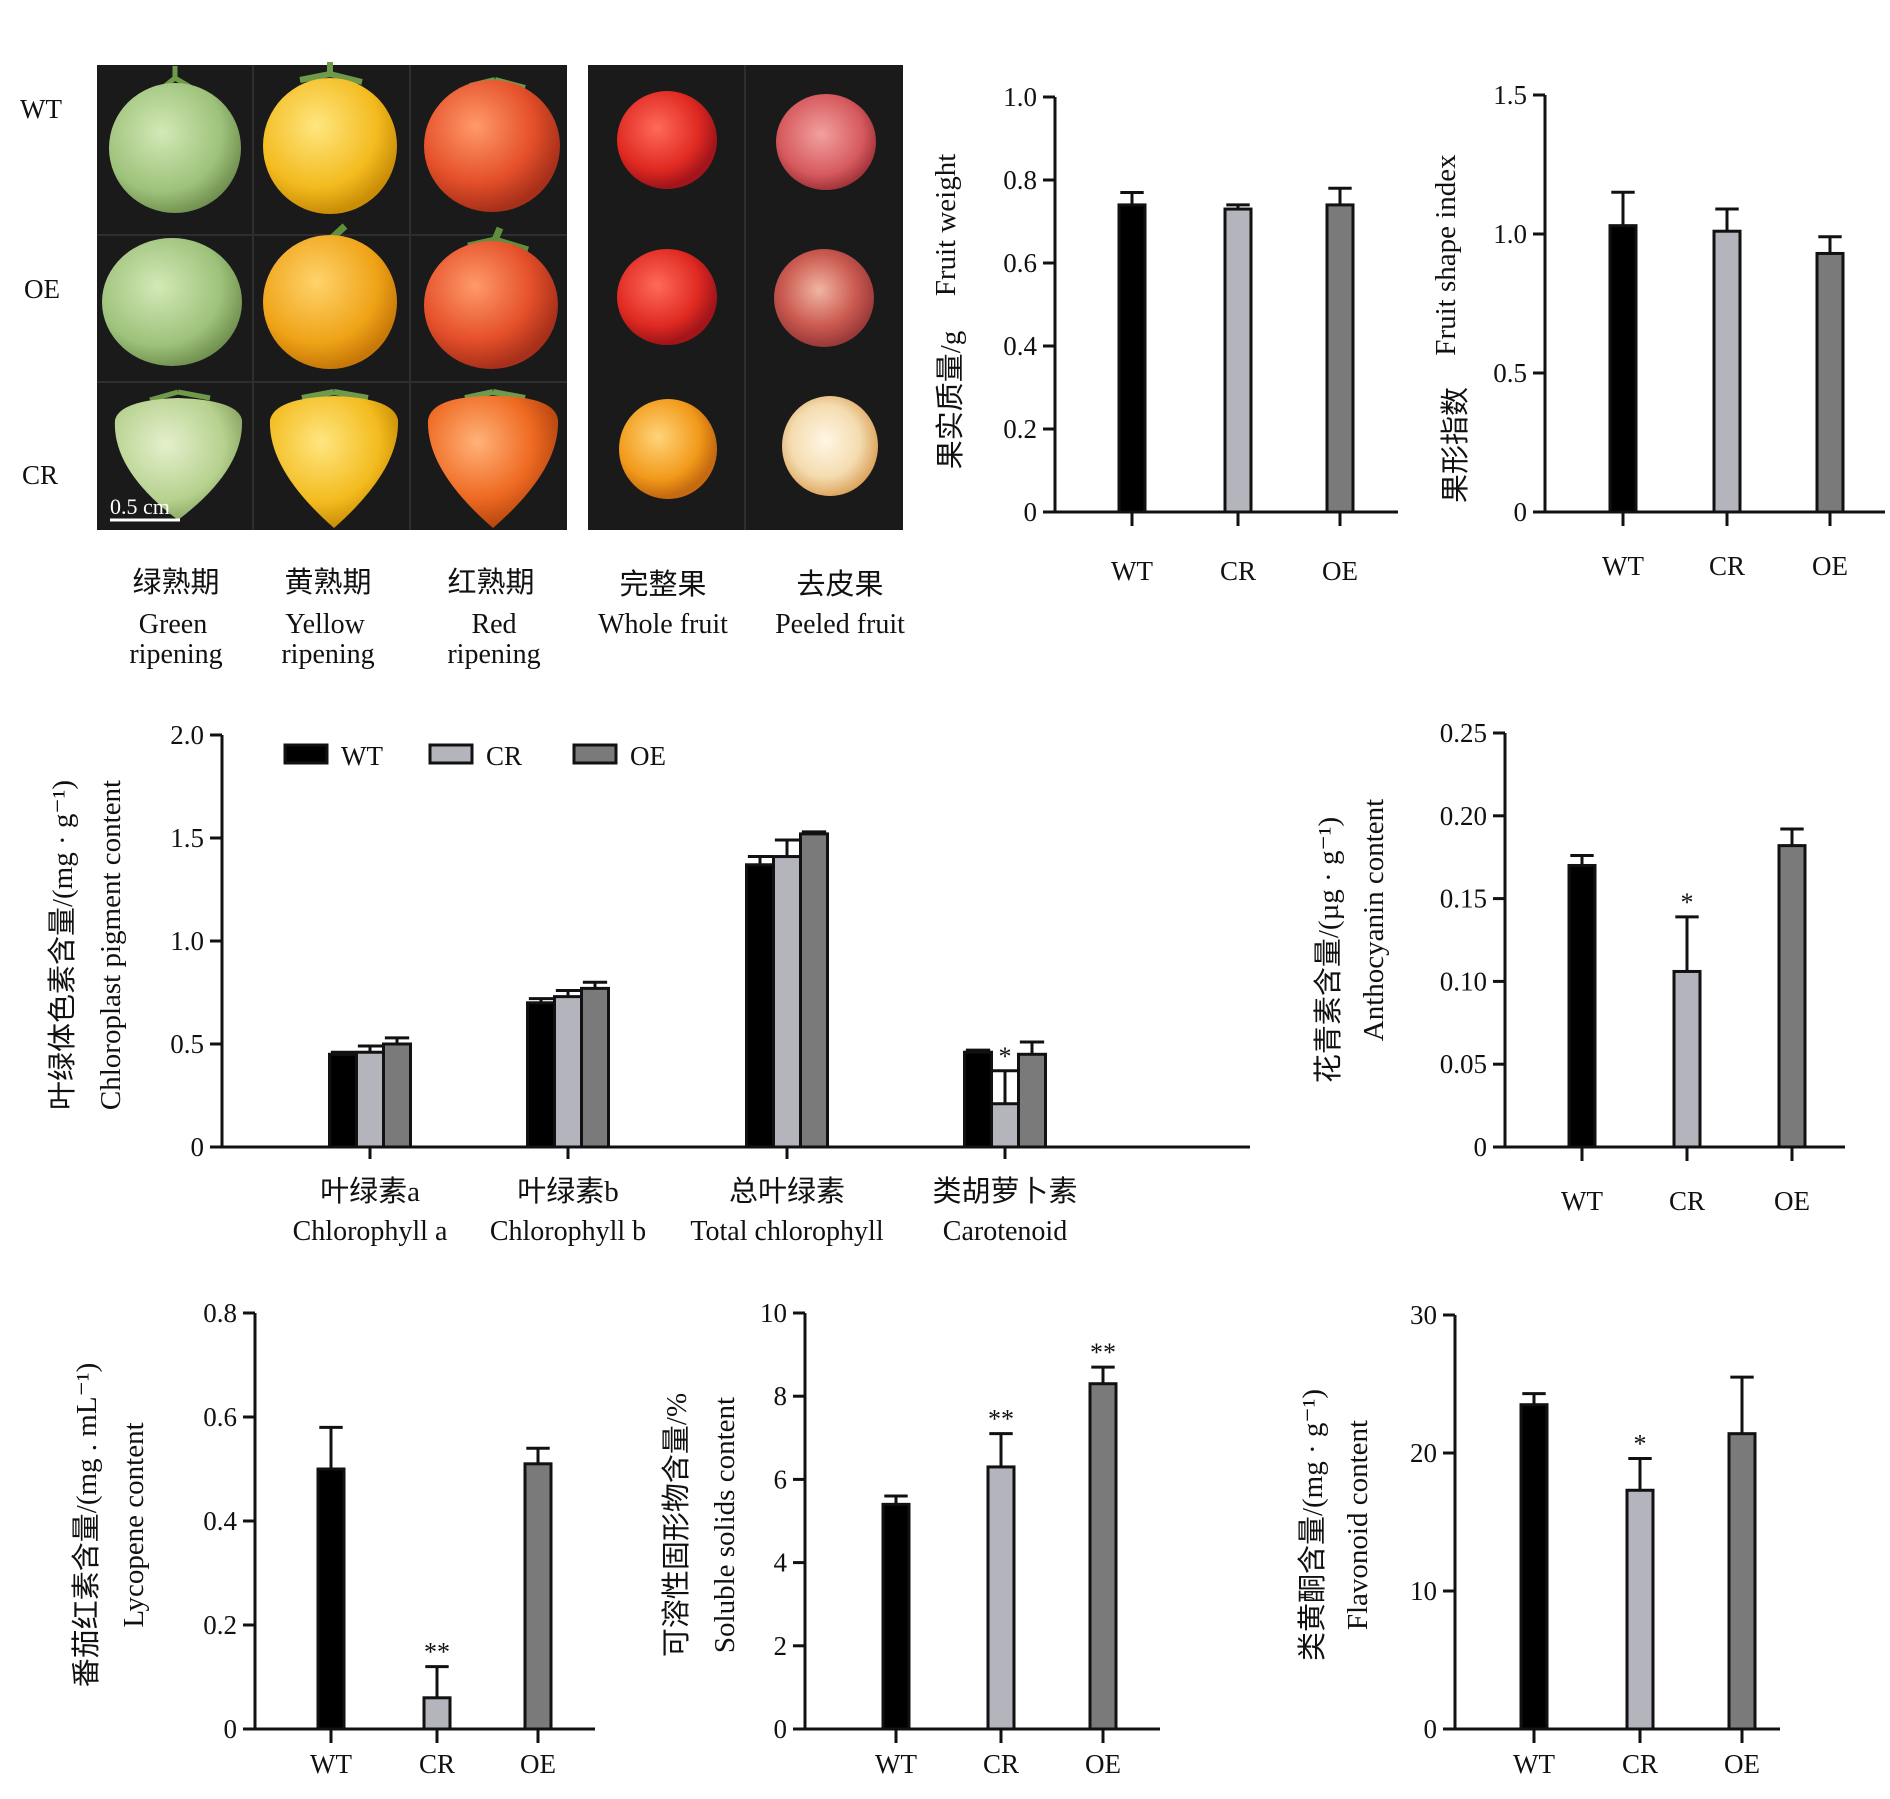  Describe the element at coordinates (568, 1231) in the screenshot. I see `x-category-label-en: Chlorophyll b` at that location.